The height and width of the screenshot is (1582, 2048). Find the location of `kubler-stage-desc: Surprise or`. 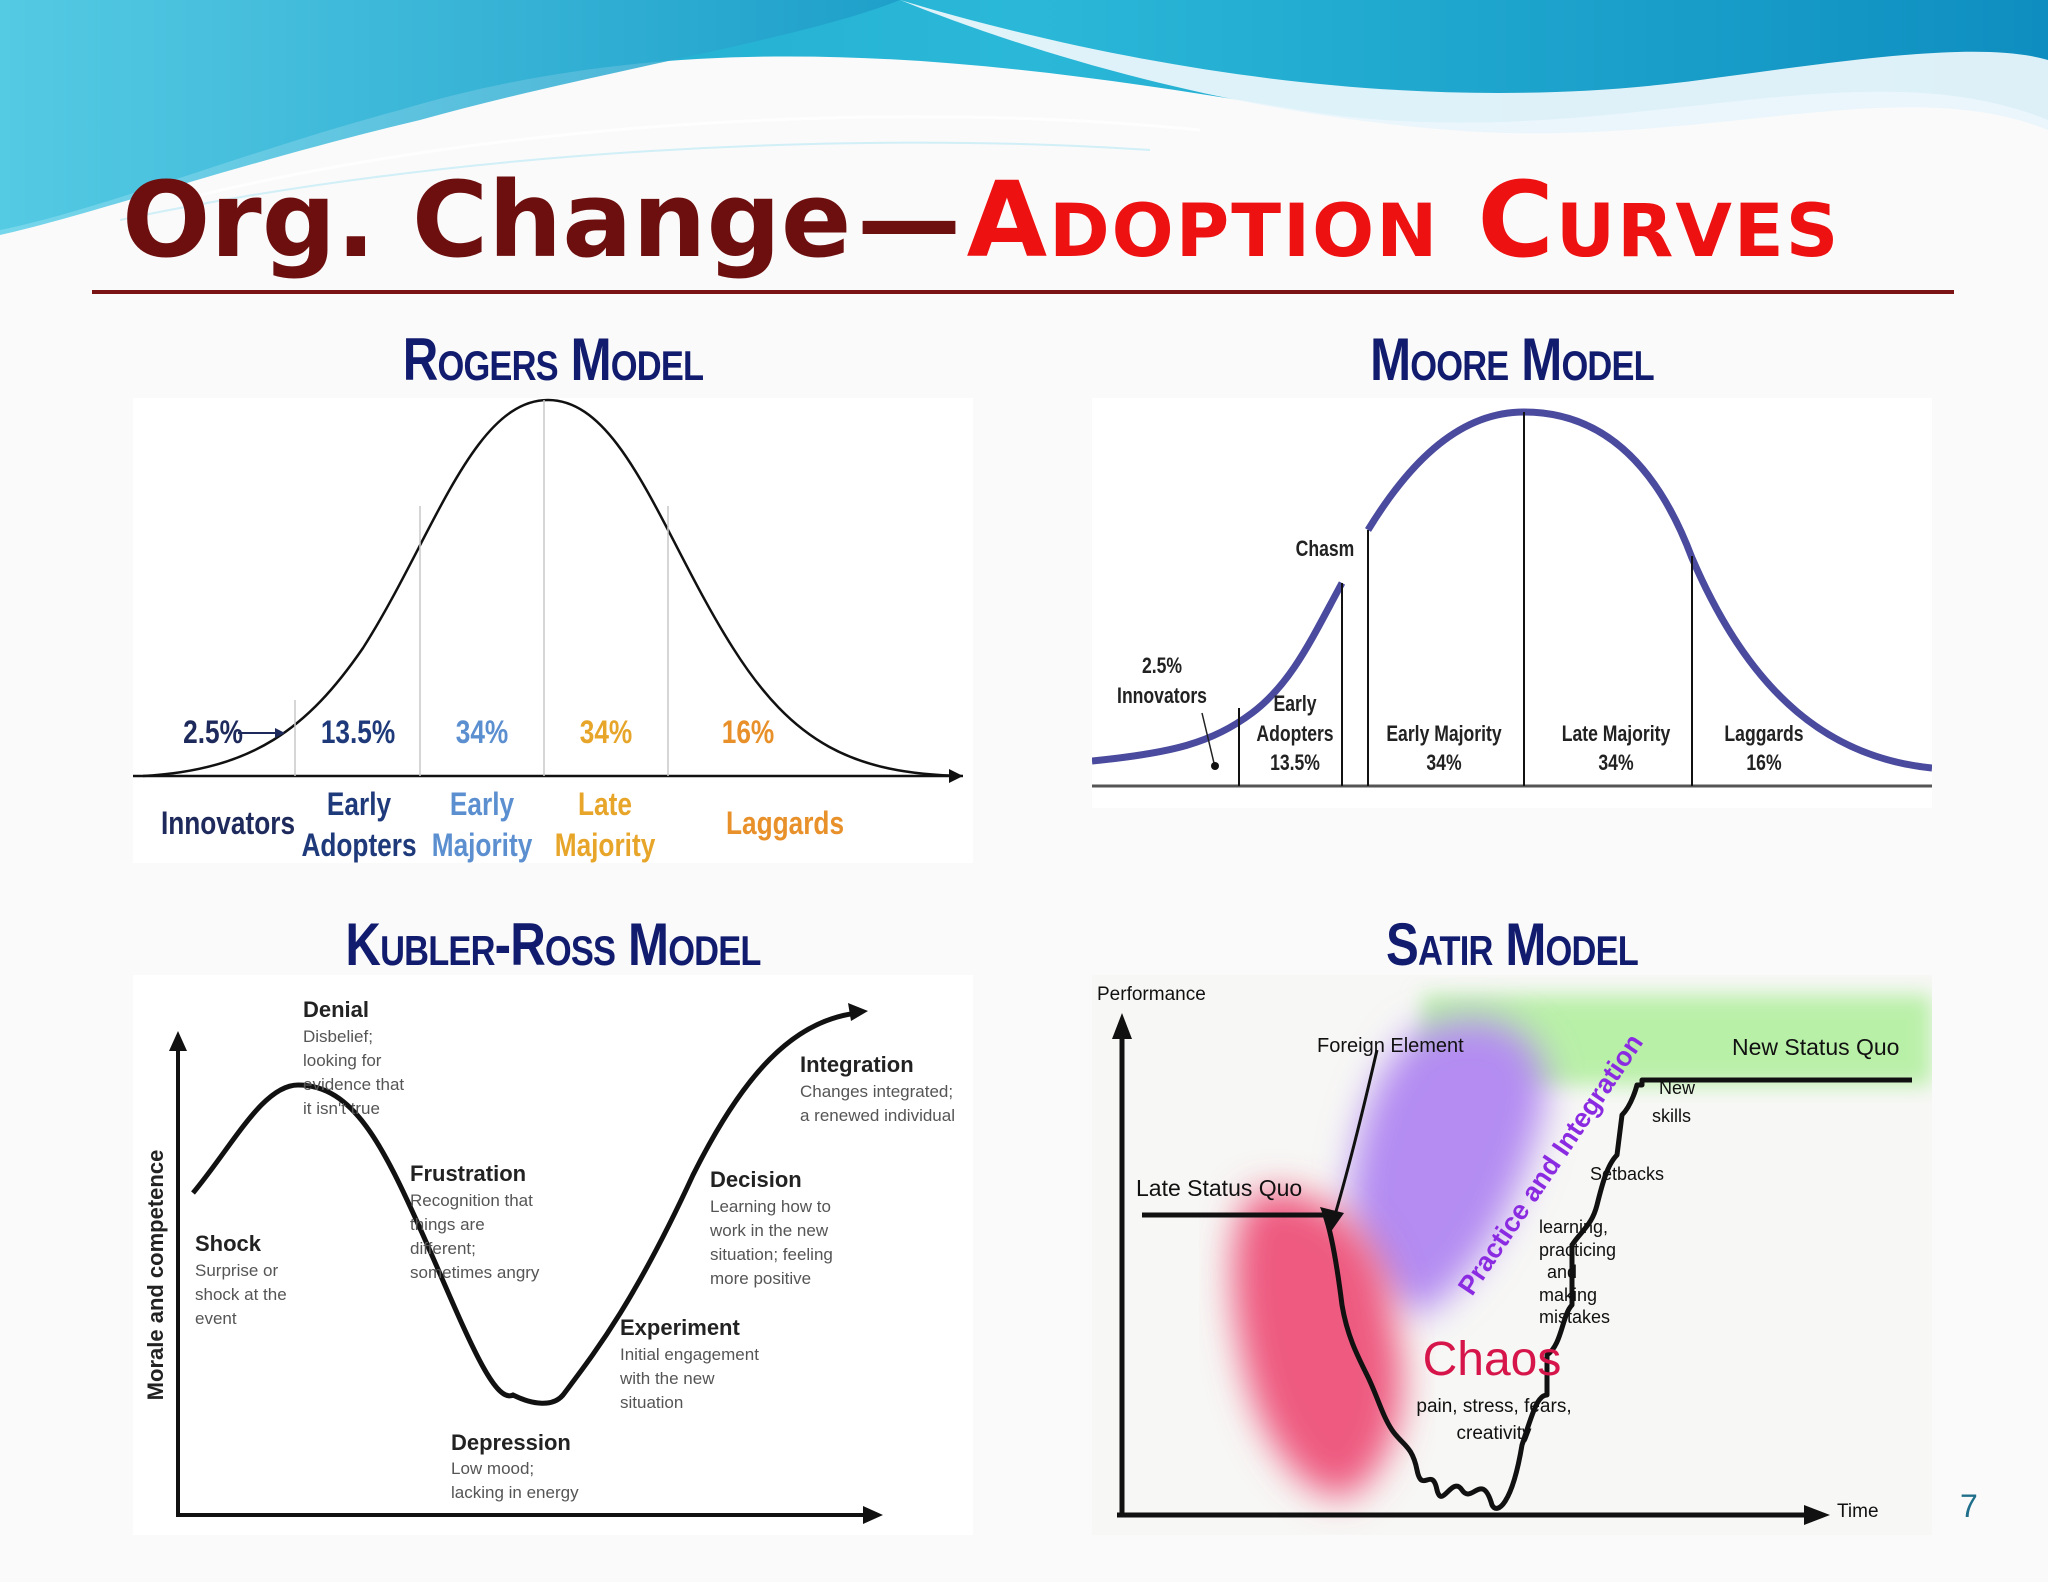

kubler-stage-desc: Surprise or is located at coordinates (236, 1270).